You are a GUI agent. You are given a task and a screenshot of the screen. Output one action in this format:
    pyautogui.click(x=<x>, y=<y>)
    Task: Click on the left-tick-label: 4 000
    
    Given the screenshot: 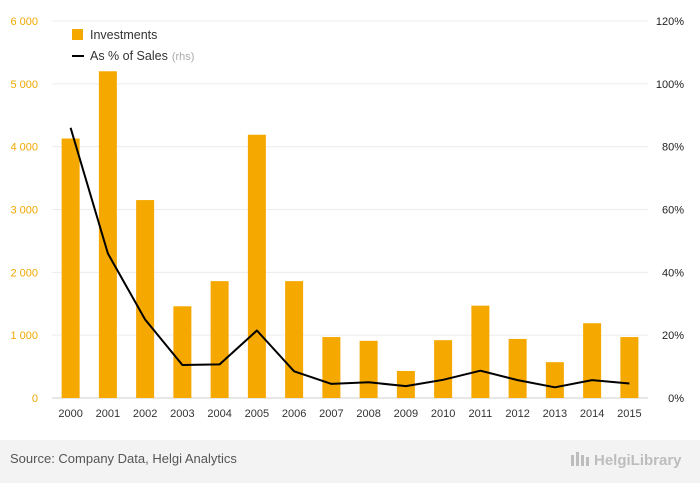 What is the action you would take?
    pyautogui.click(x=24, y=148)
    